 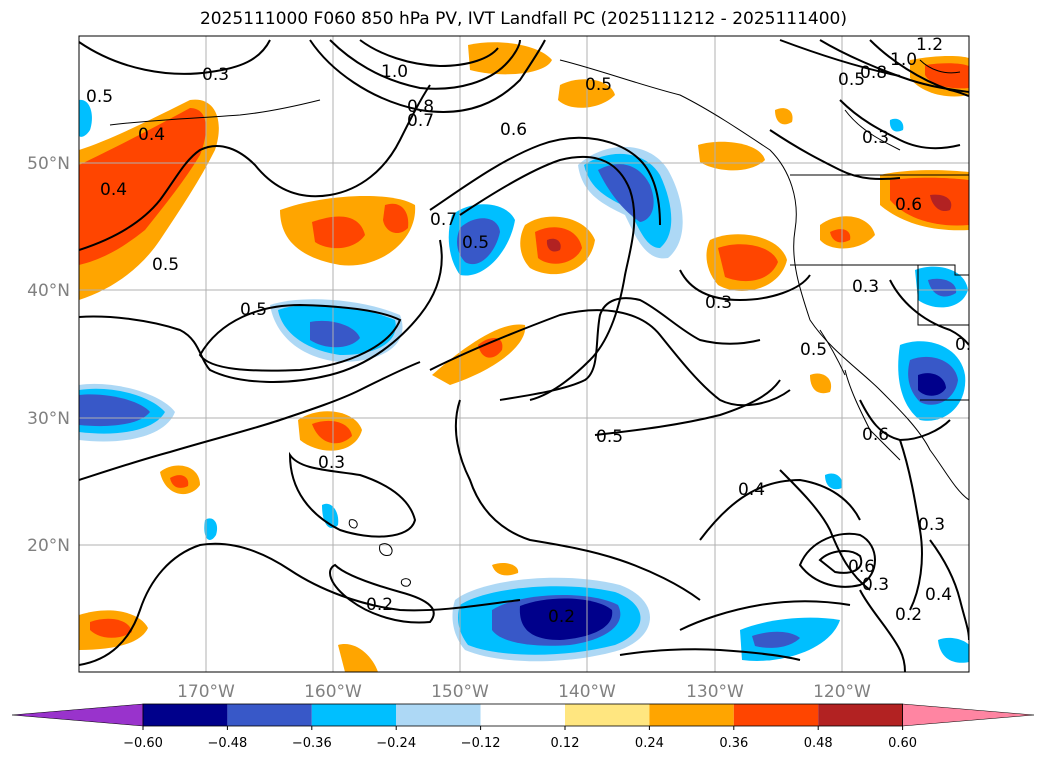 I want to click on colorbar-tick-label: 0.12, so click(x=565, y=743).